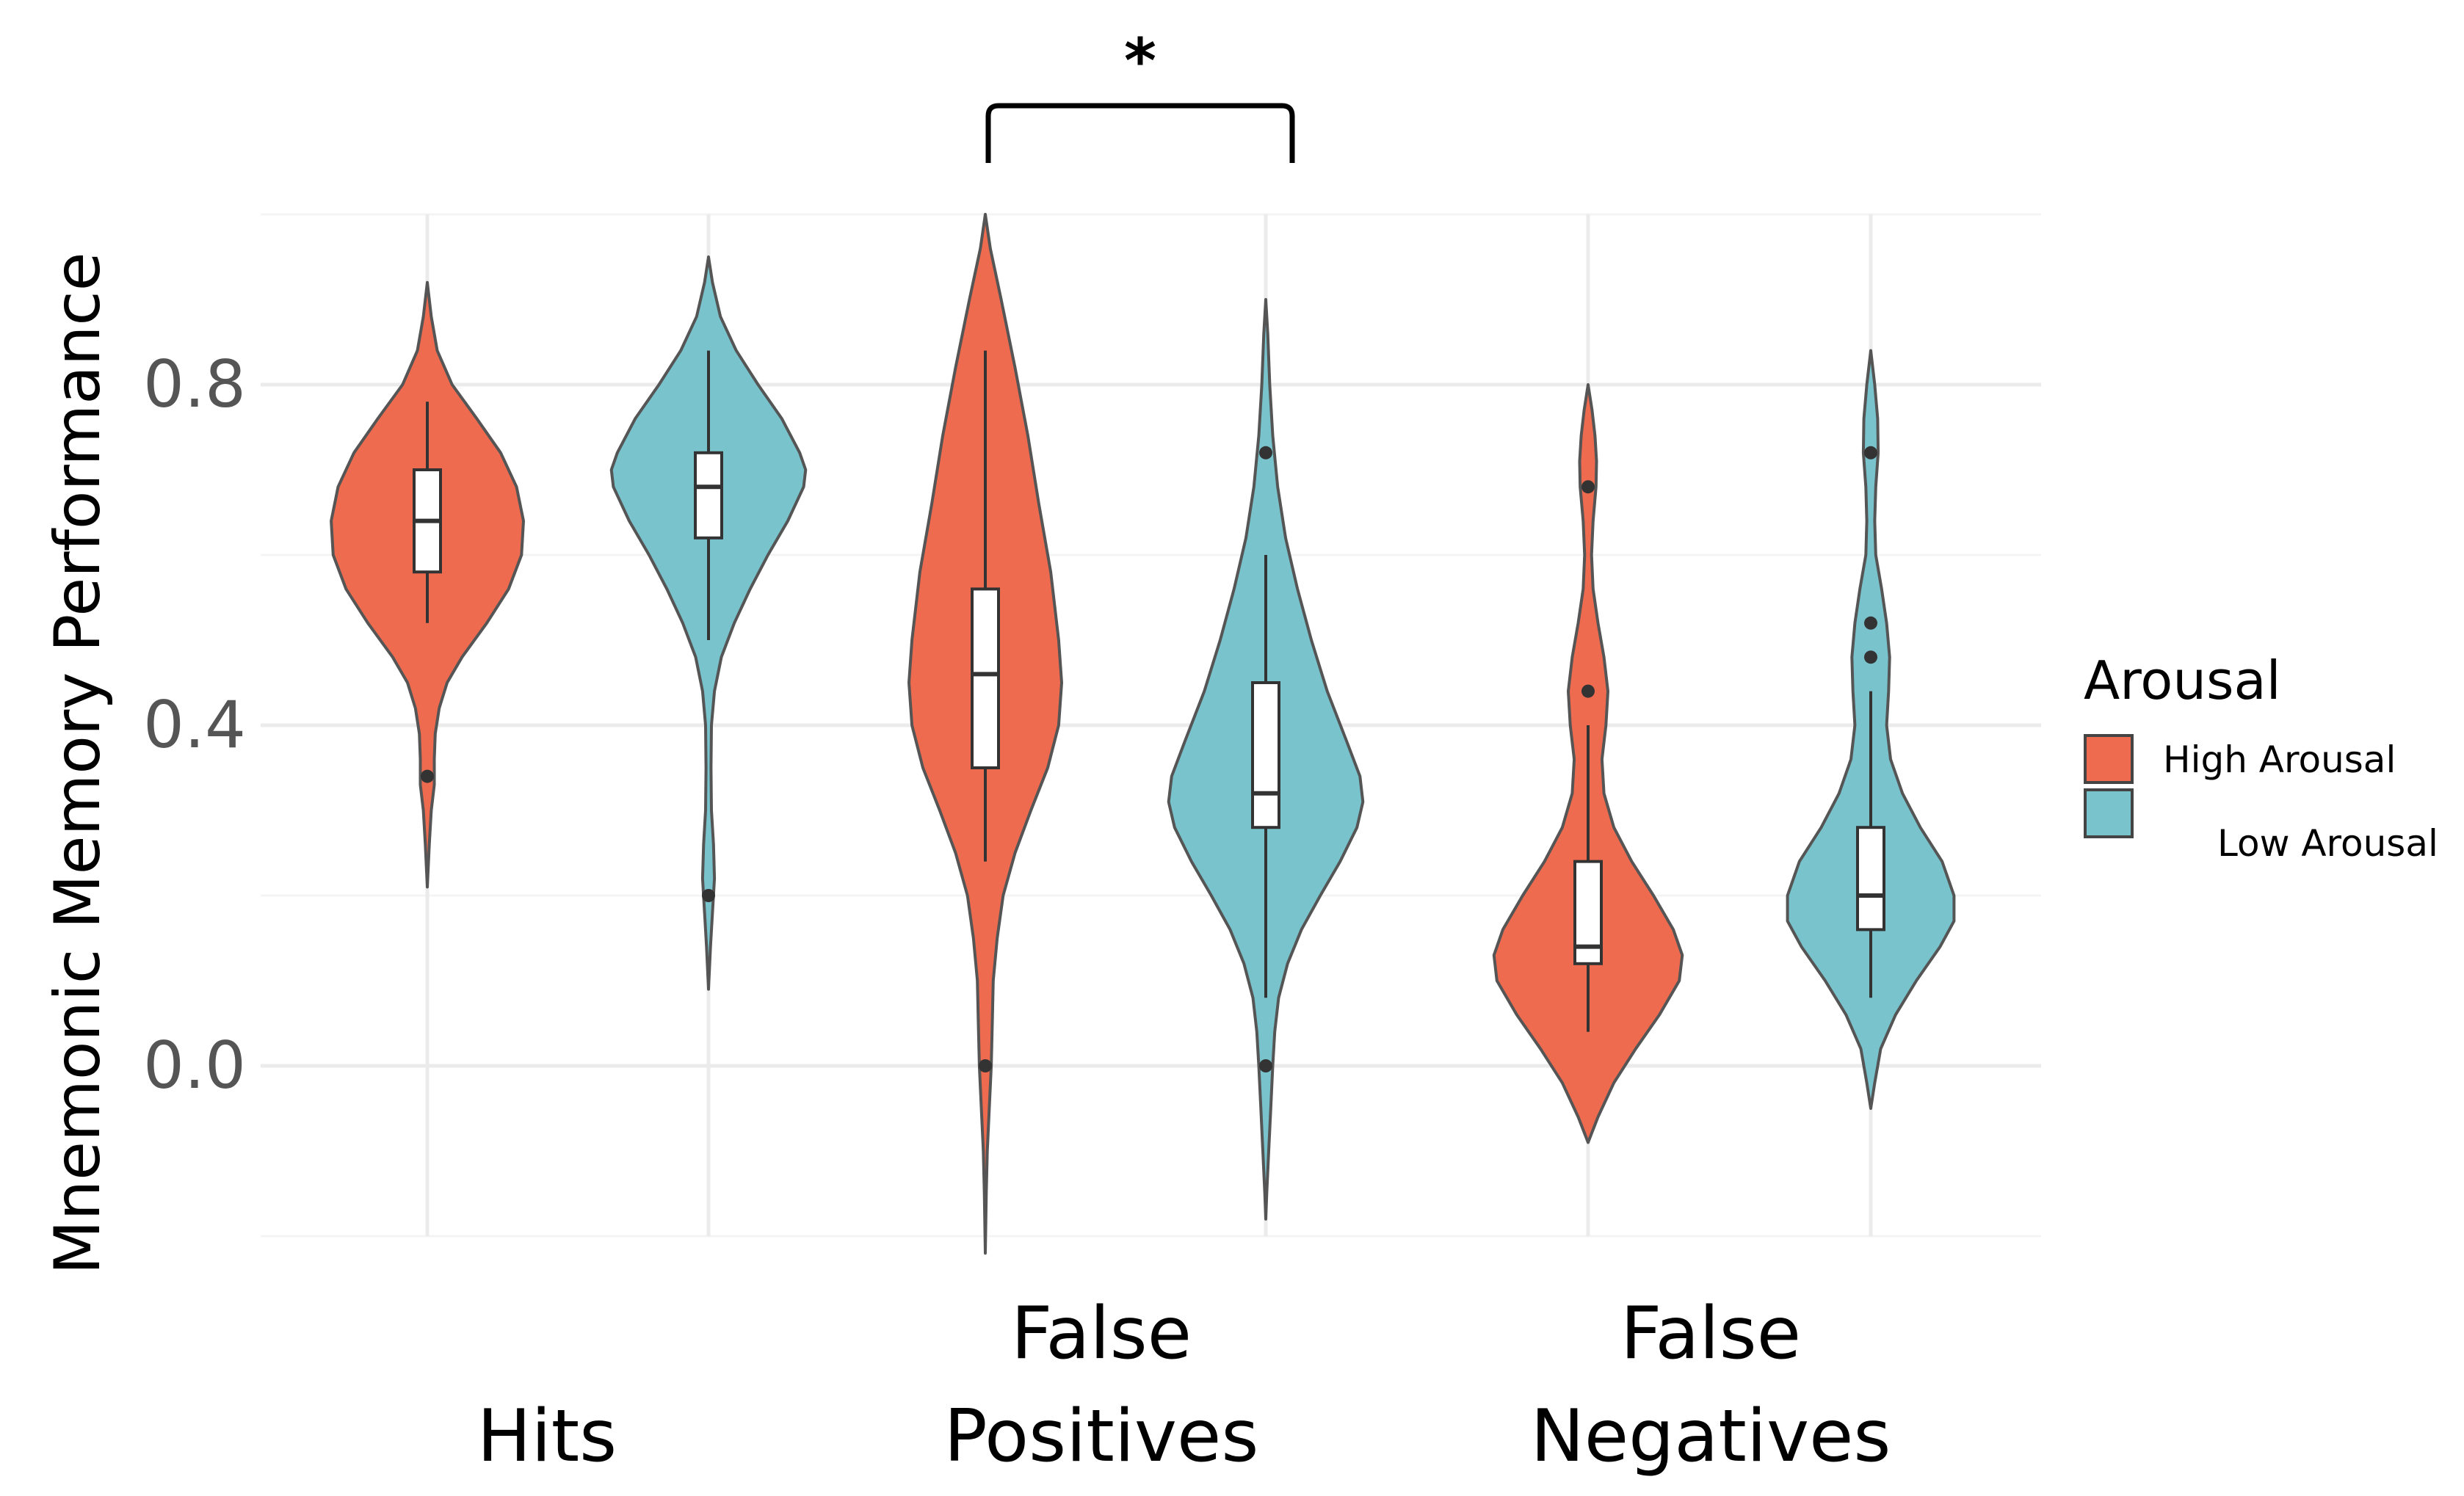 Image resolution: width=2464 pixels, height=1496 pixels. I want to click on y-tick-label: 0.0, so click(195, 1065).